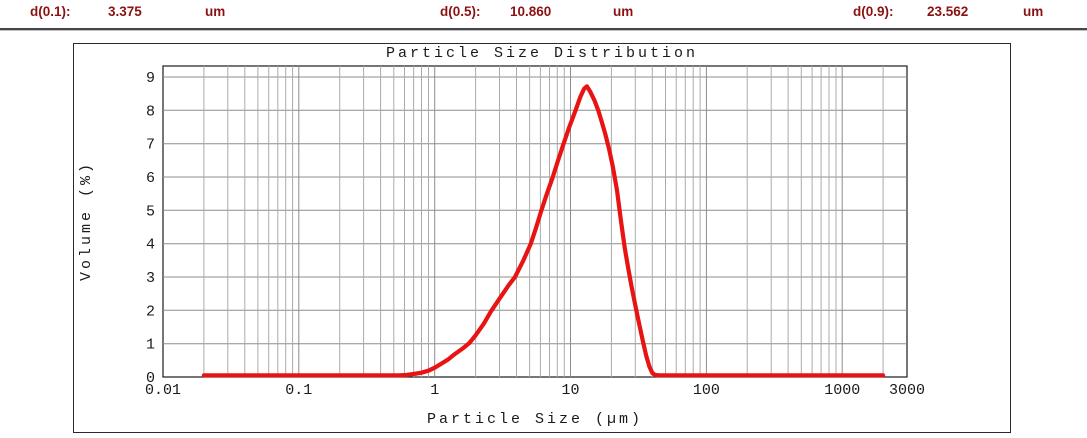  I want to click on y-tick-label: 3, so click(150, 278).